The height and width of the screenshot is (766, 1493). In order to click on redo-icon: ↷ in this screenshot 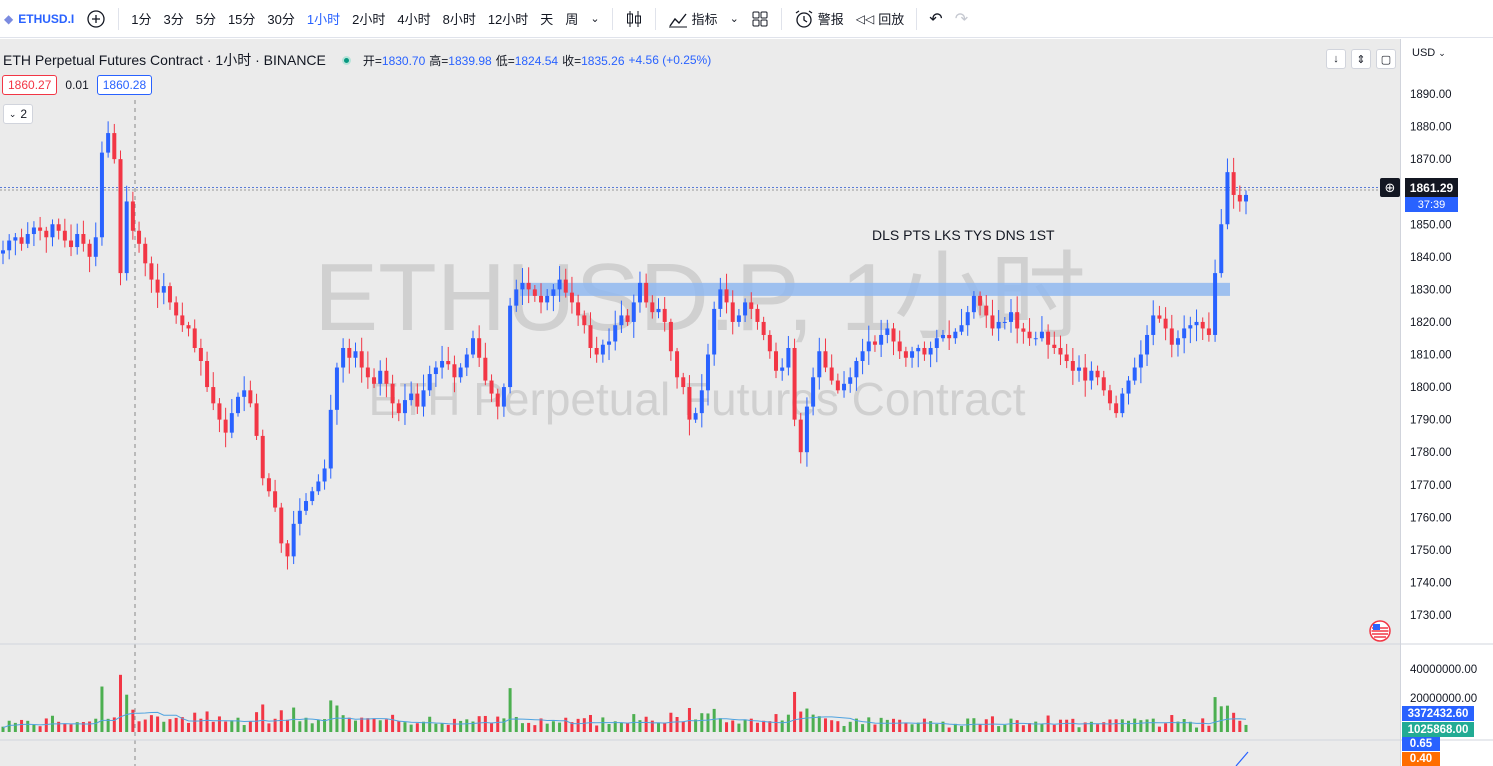, I will do `click(961, 19)`.